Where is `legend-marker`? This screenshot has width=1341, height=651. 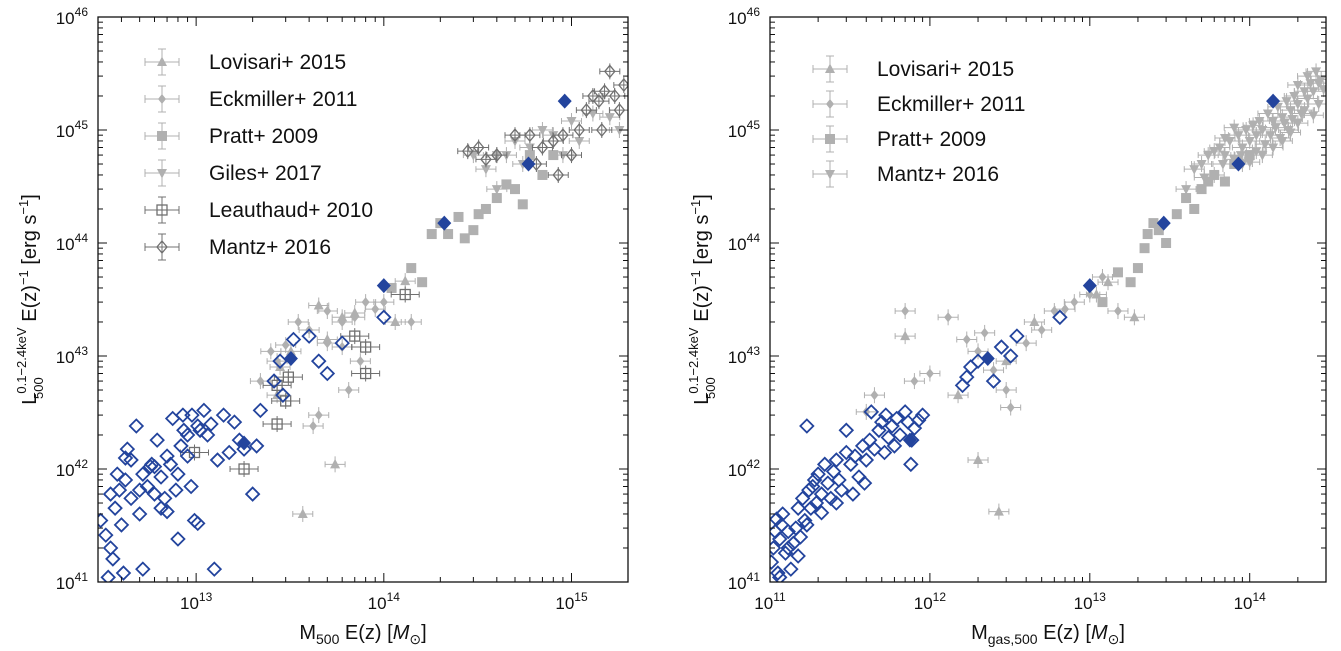
legend-marker is located at coordinates (162, 247).